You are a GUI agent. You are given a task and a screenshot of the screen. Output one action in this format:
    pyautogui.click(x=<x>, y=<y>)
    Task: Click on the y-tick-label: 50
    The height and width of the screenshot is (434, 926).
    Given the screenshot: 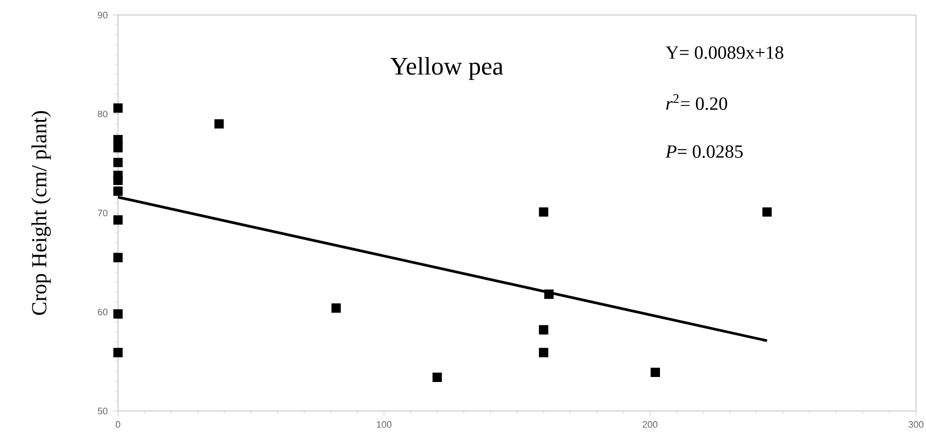 What is the action you would take?
    pyautogui.click(x=103, y=411)
    